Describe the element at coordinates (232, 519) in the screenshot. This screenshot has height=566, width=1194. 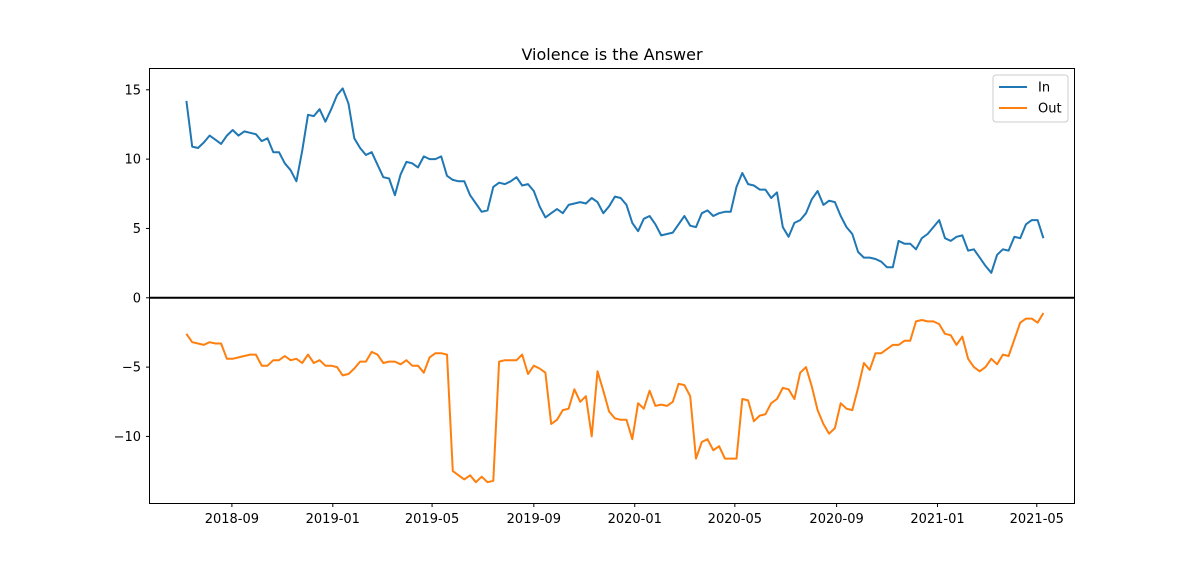
I see `x-tick-label-0: 2018-09` at that location.